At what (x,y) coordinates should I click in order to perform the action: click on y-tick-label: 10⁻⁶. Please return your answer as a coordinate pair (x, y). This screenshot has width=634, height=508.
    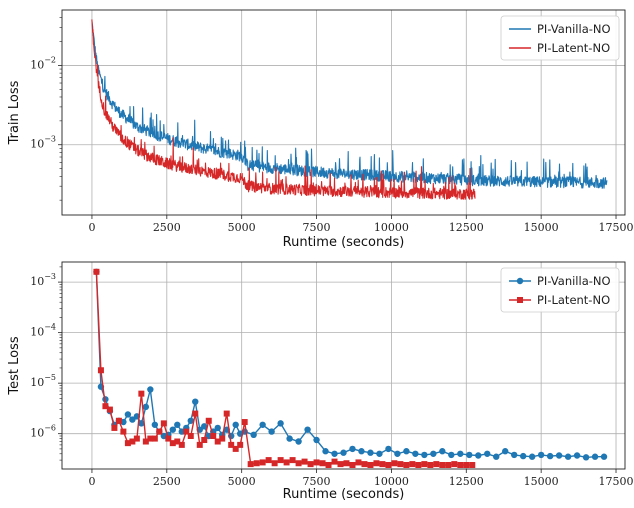
    Looking at the image, I should click on (43, 432).